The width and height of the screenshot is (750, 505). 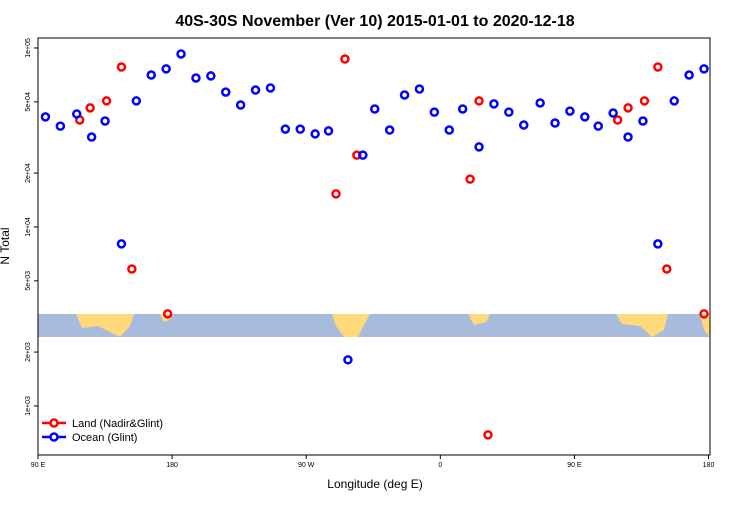 I want to click on y-axis-label: N Total, so click(x=6, y=245).